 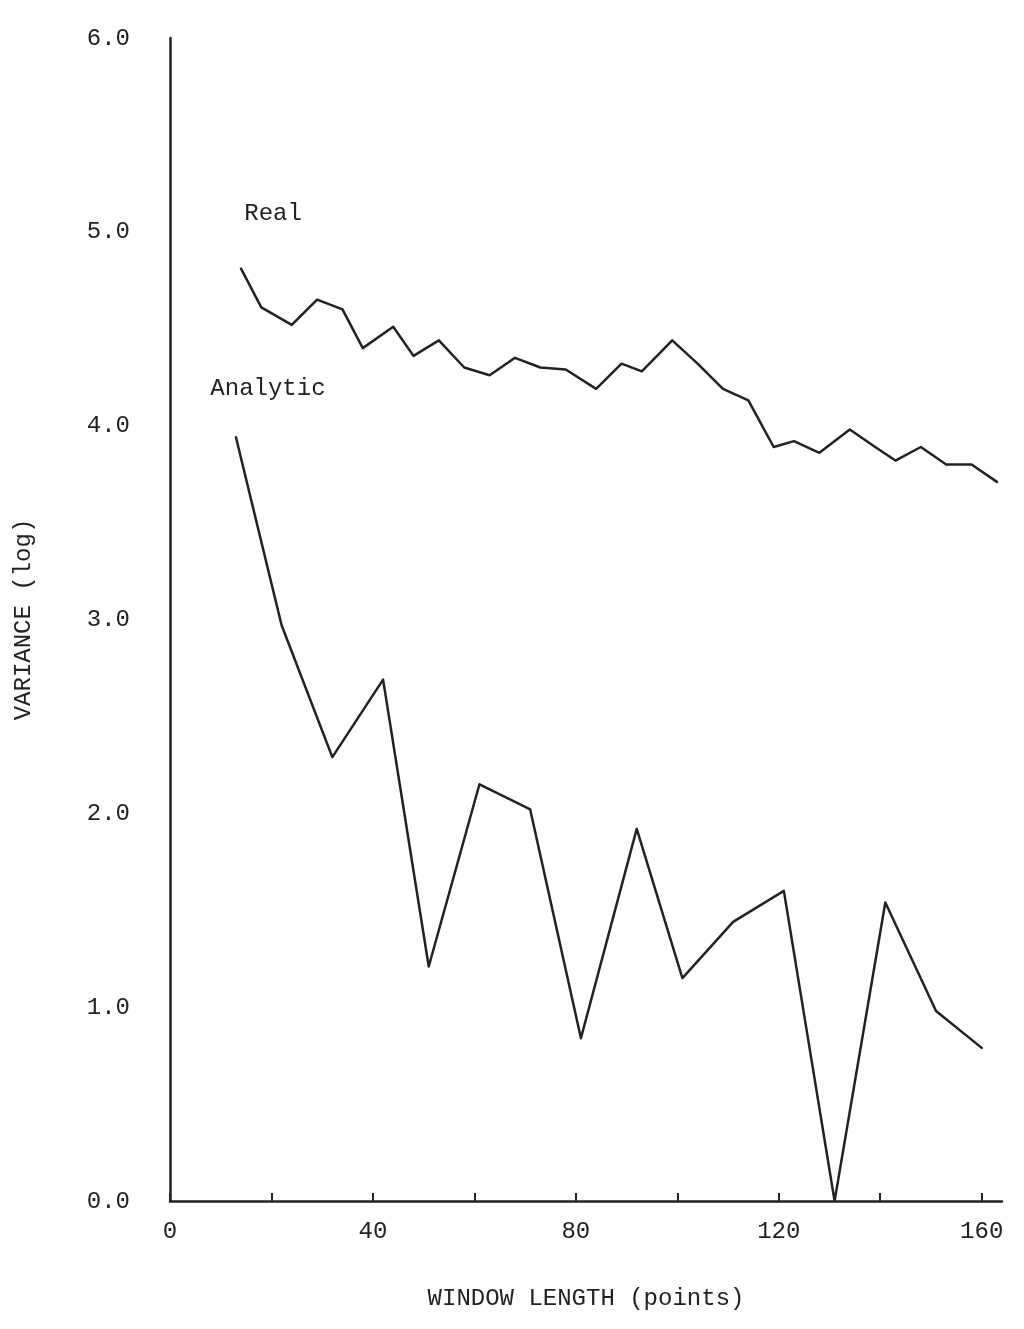 I want to click on x-tick-label: 0, so click(x=170, y=1231).